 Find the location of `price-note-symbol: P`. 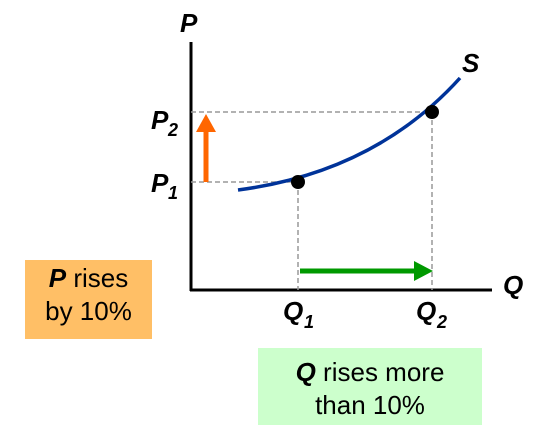

price-note-symbol: P is located at coordinates (57, 278).